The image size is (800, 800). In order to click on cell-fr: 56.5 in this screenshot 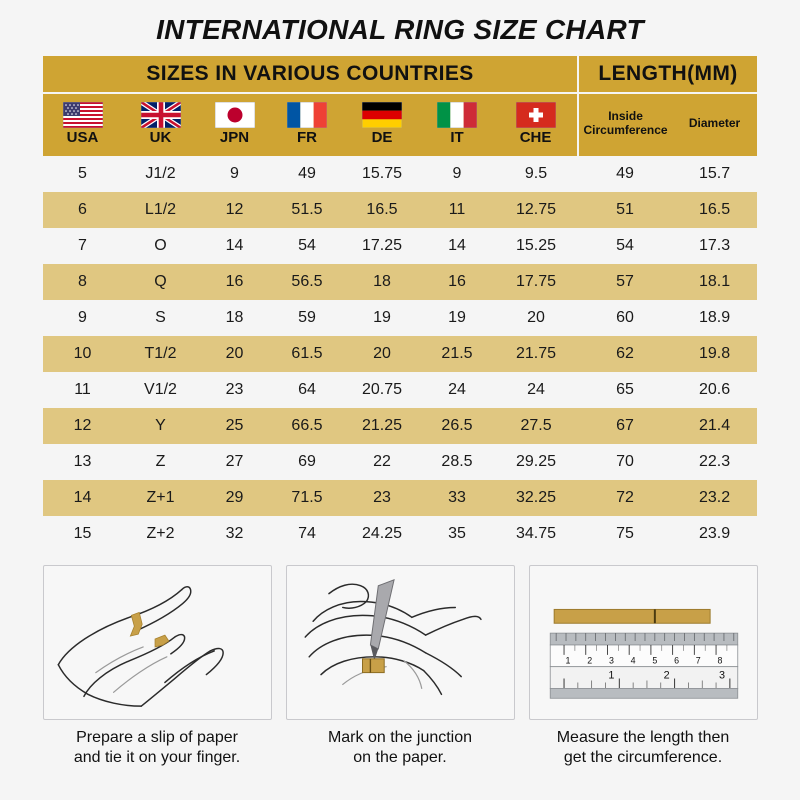, I will do `click(307, 282)`.